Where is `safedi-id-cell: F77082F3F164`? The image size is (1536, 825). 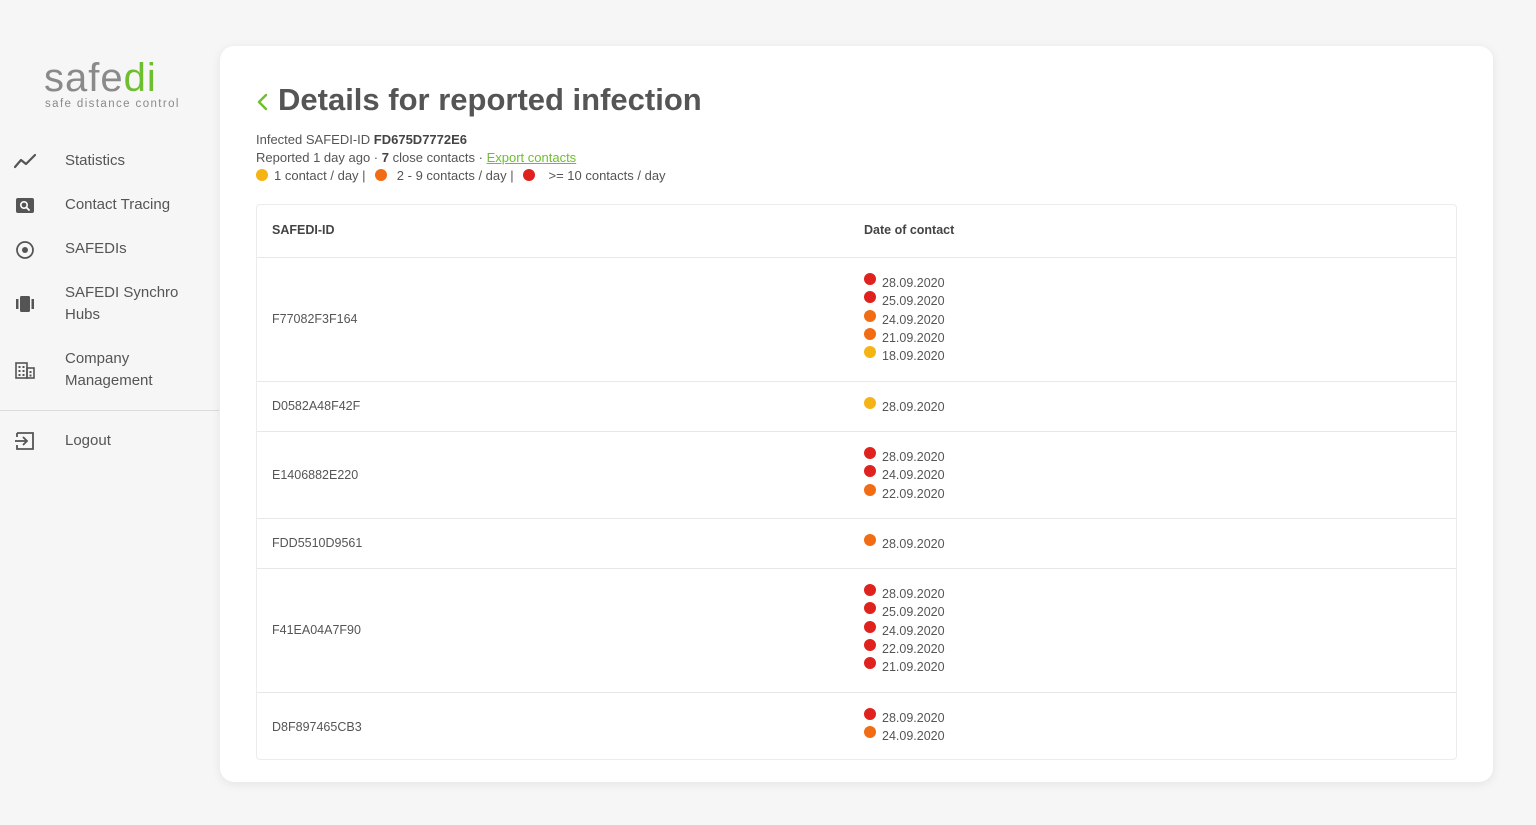
safedi-id-cell: F77082F3F164 is located at coordinates (315, 319).